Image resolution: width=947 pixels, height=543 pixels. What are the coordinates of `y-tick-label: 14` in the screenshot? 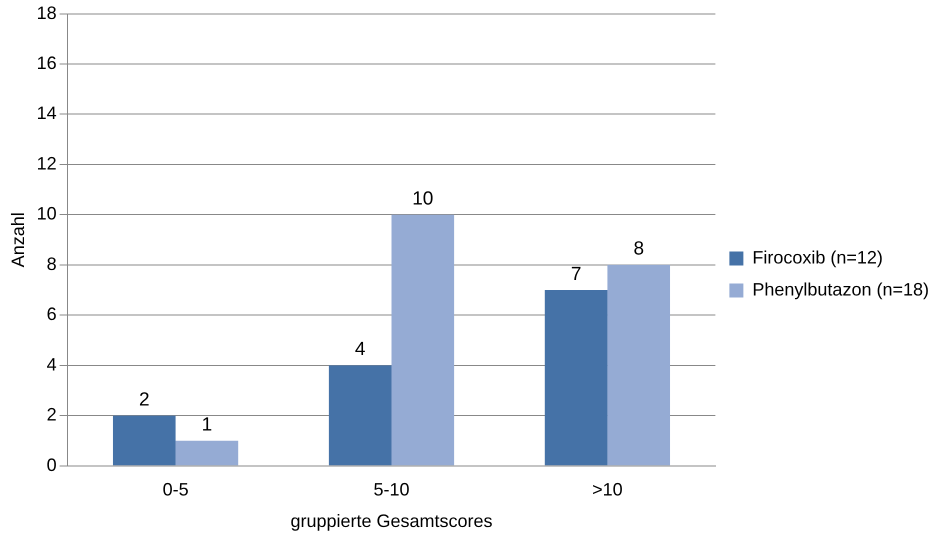 It's located at (46, 113).